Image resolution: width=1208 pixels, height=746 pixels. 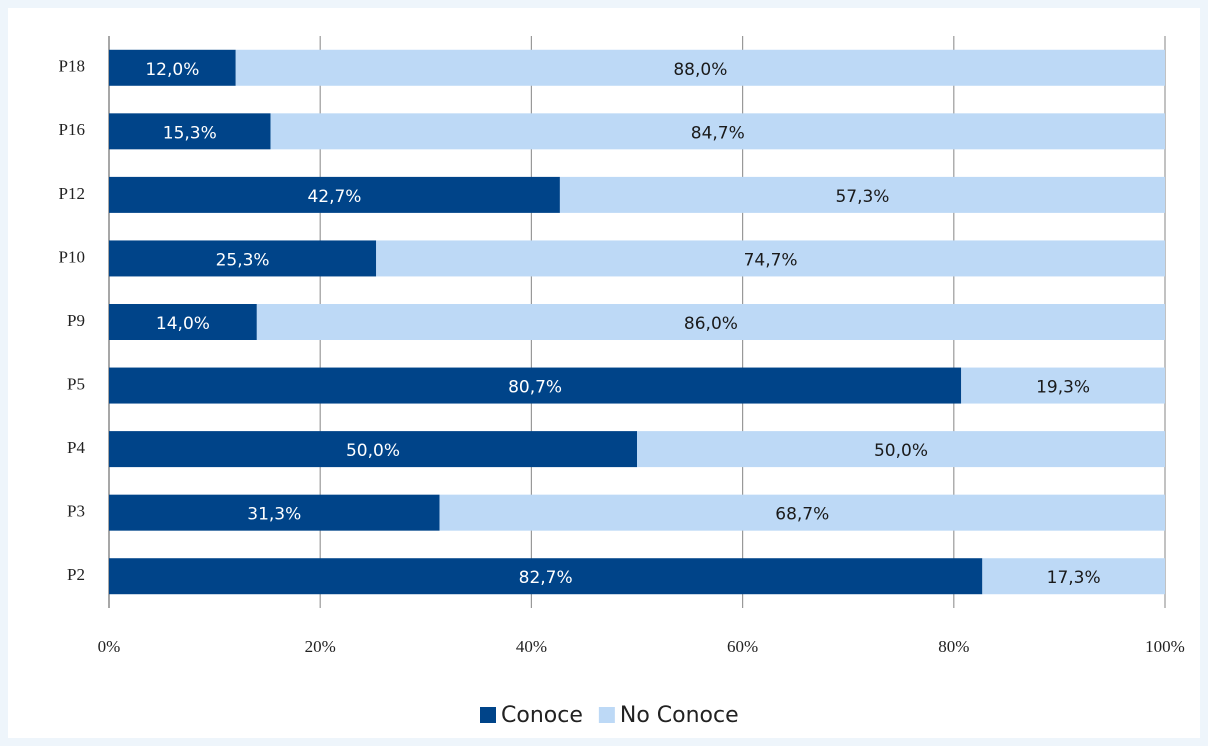 I want to click on x-tick-label: 40%, so click(x=531, y=646).